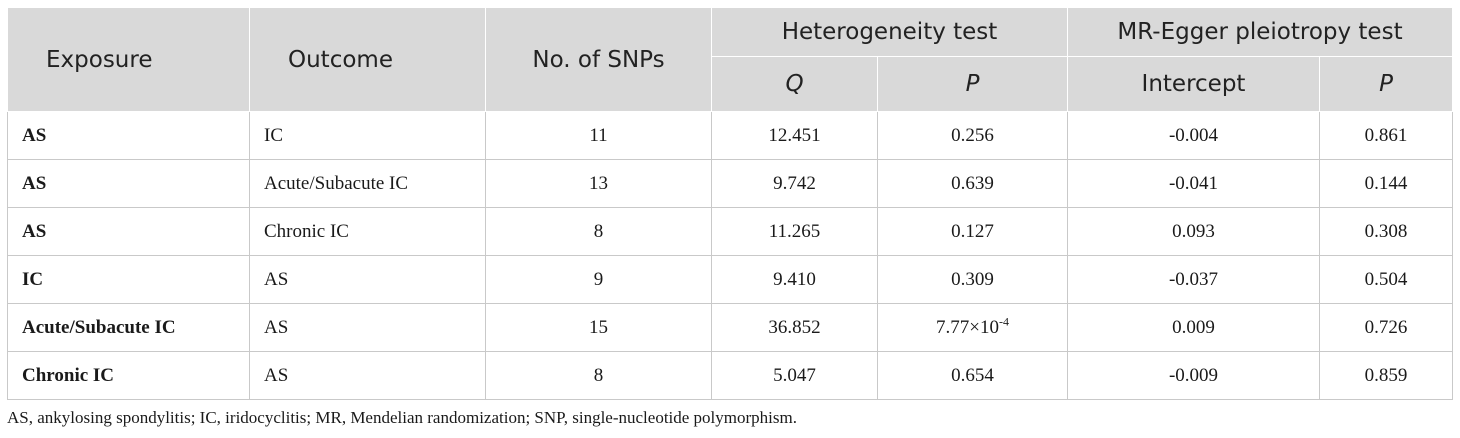 The width and height of the screenshot is (1460, 438). What do you see at coordinates (1260, 32) in the screenshot?
I see `header-egger: MR-Egger pleiotropy test` at bounding box center [1260, 32].